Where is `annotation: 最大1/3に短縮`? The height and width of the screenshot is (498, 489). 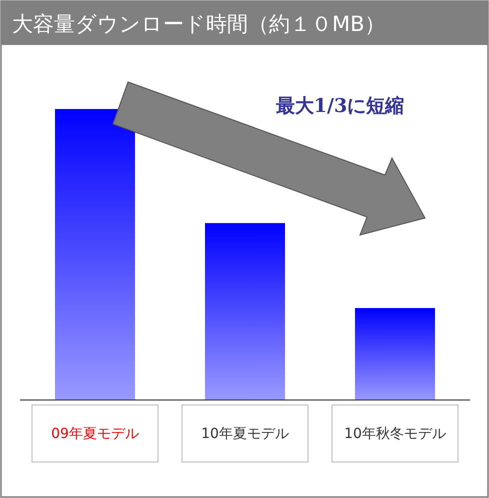 annotation: 最大1/3に短縮 is located at coordinates (339, 106).